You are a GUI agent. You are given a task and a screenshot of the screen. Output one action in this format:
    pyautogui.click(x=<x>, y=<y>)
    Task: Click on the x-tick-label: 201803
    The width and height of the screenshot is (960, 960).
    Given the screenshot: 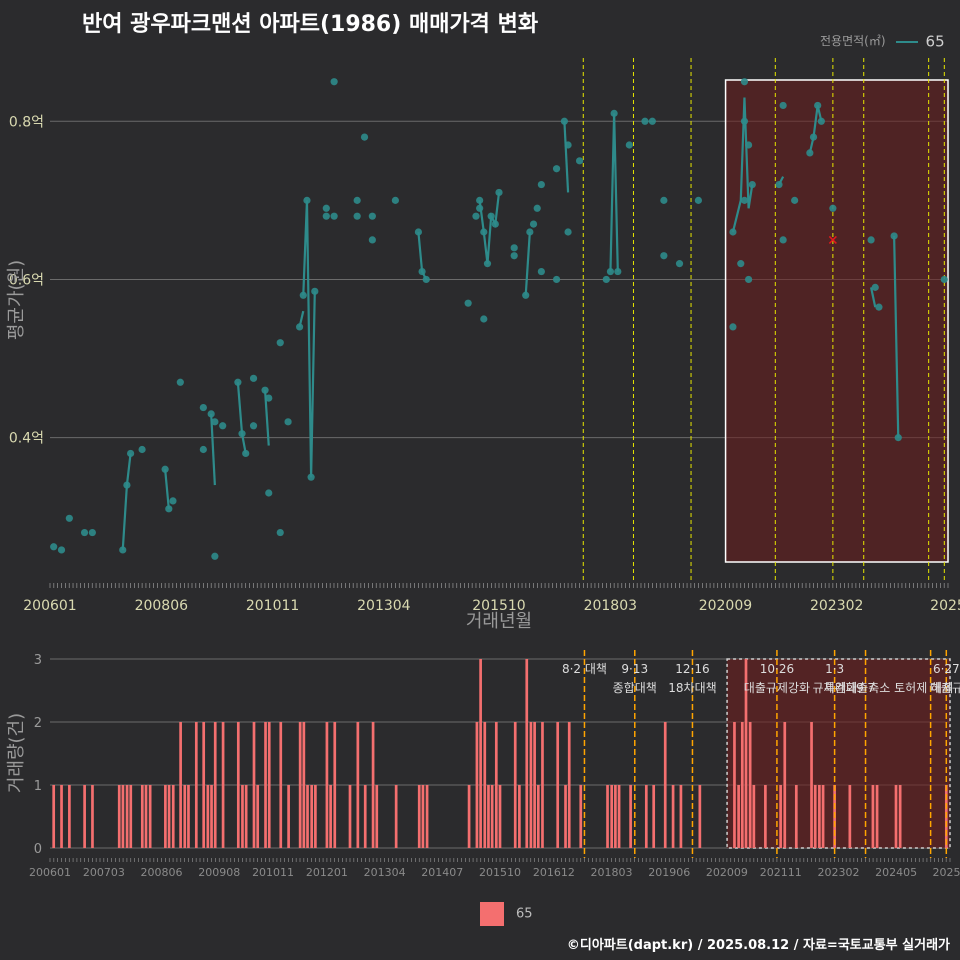 What is the action you would take?
    pyautogui.click(x=610, y=606)
    